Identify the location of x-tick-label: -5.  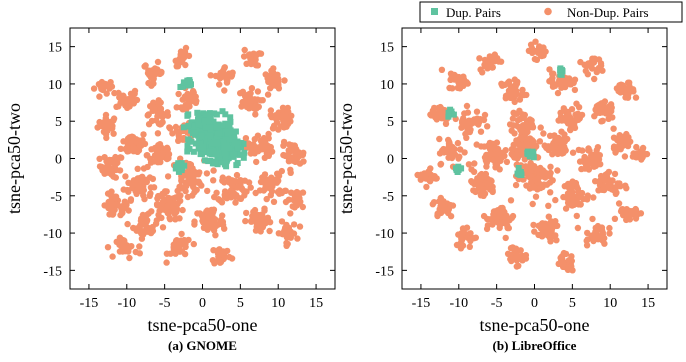
(497, 303).